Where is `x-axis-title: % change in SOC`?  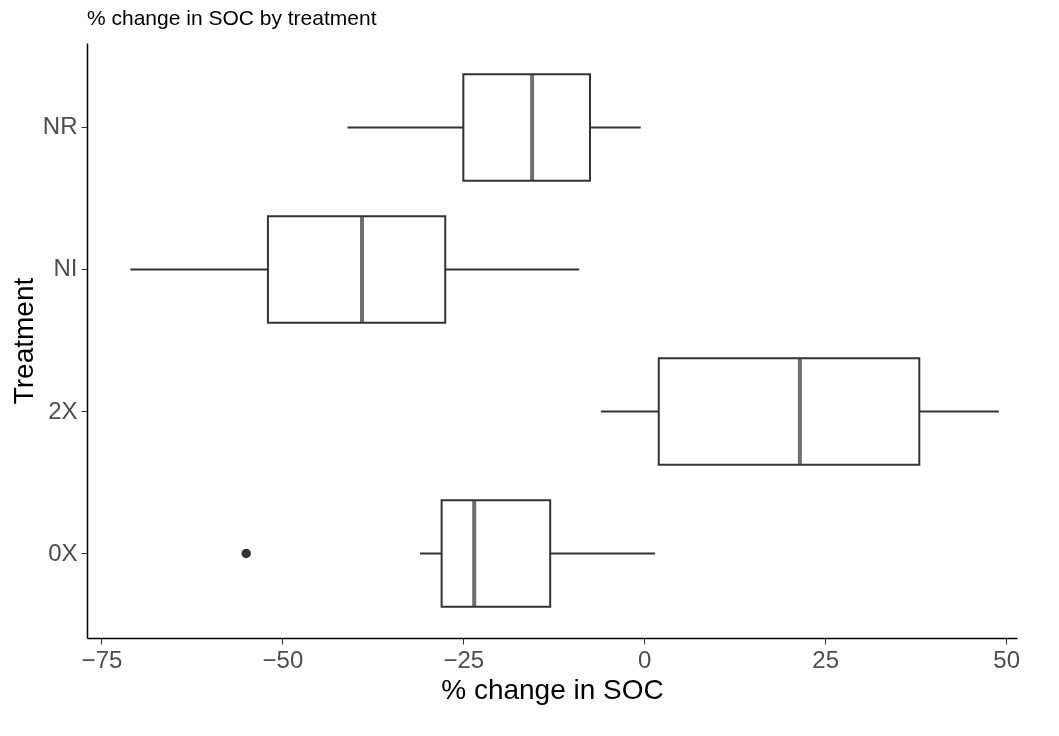 x-axis-title: % change in SOC is located at coordinates (552, 689).